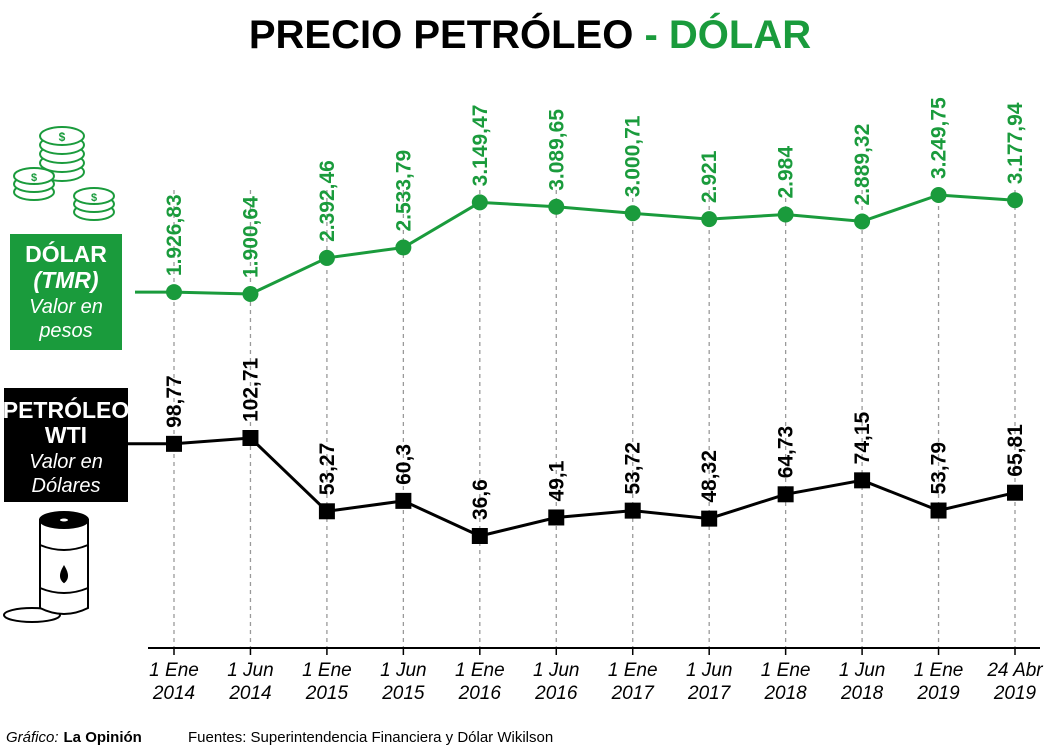  What do you see at coordinates (66, 486) in the screenshot?
I see `legend-petroleo-line4: Dólares` at bounding box center [66, 486].